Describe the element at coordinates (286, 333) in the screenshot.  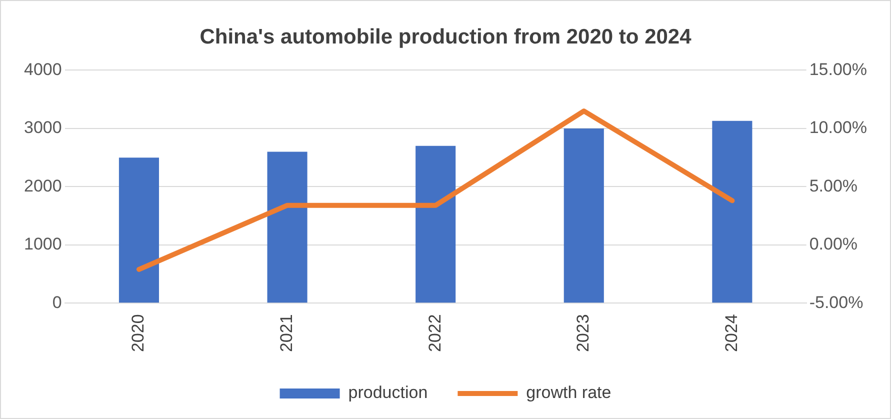
I see `x-tick-label: 2021` at that location.